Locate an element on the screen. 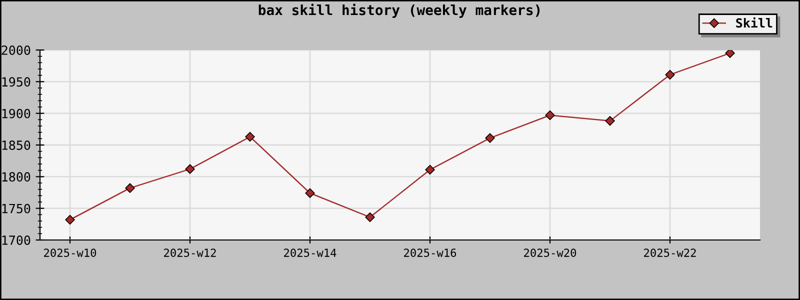 Image resolution: width=800 pixels, height=300 pixels. legend-label: Skill is located at coordinates (754, 22).